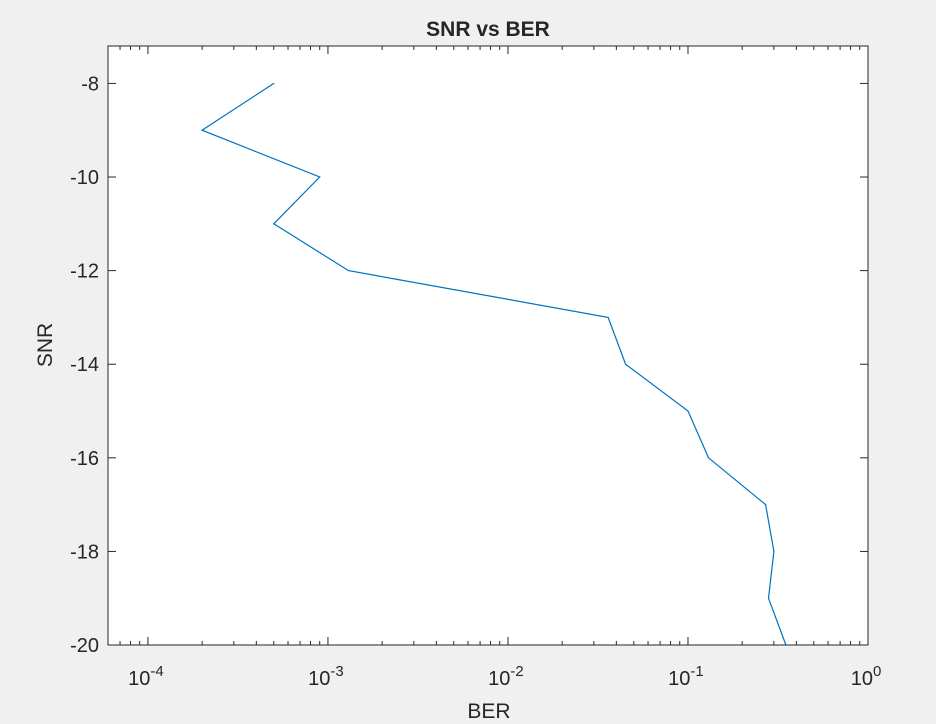  Describe the element at coordinates (90, 84) in the screenshot. I see `y-tick-label: -8` at that location.